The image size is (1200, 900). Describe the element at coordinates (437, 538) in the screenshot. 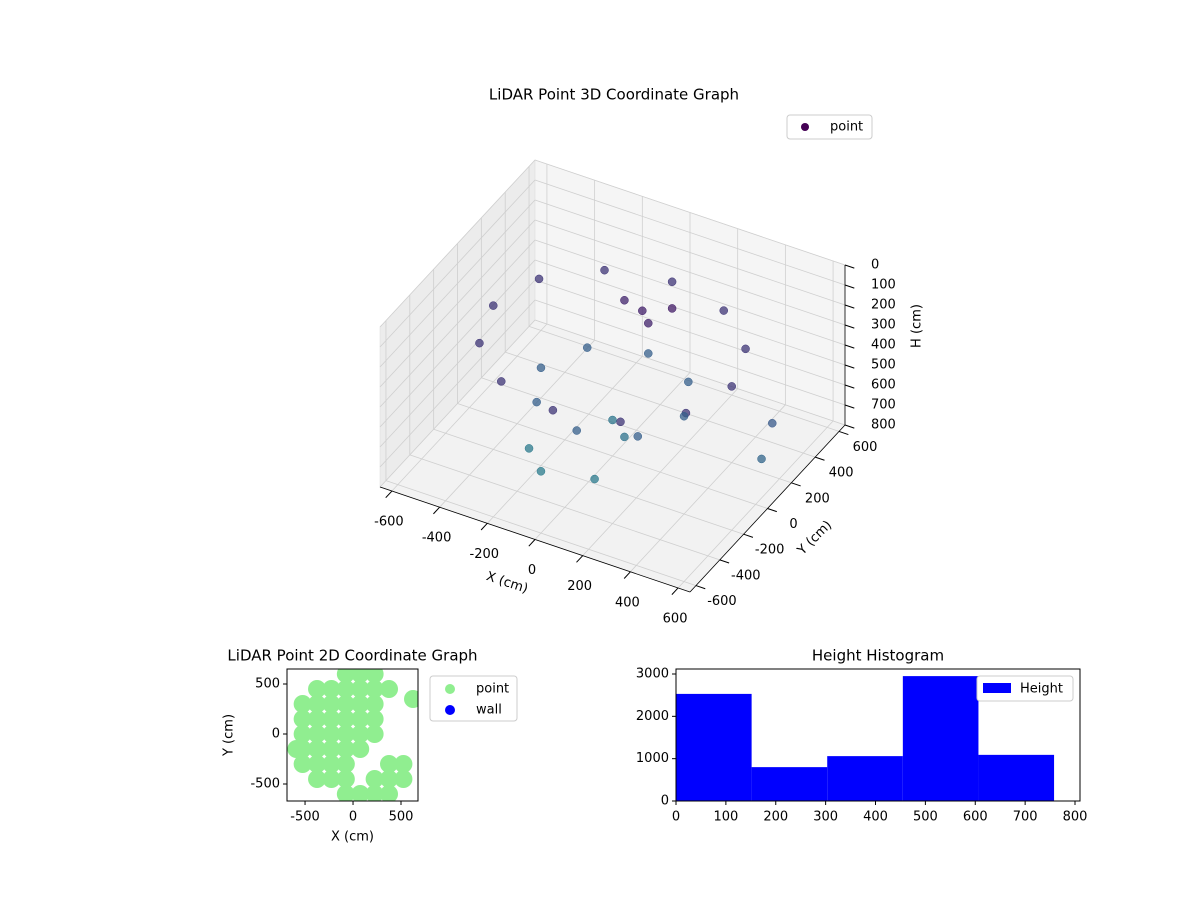

I see `x-tick-label: -400` at that location.